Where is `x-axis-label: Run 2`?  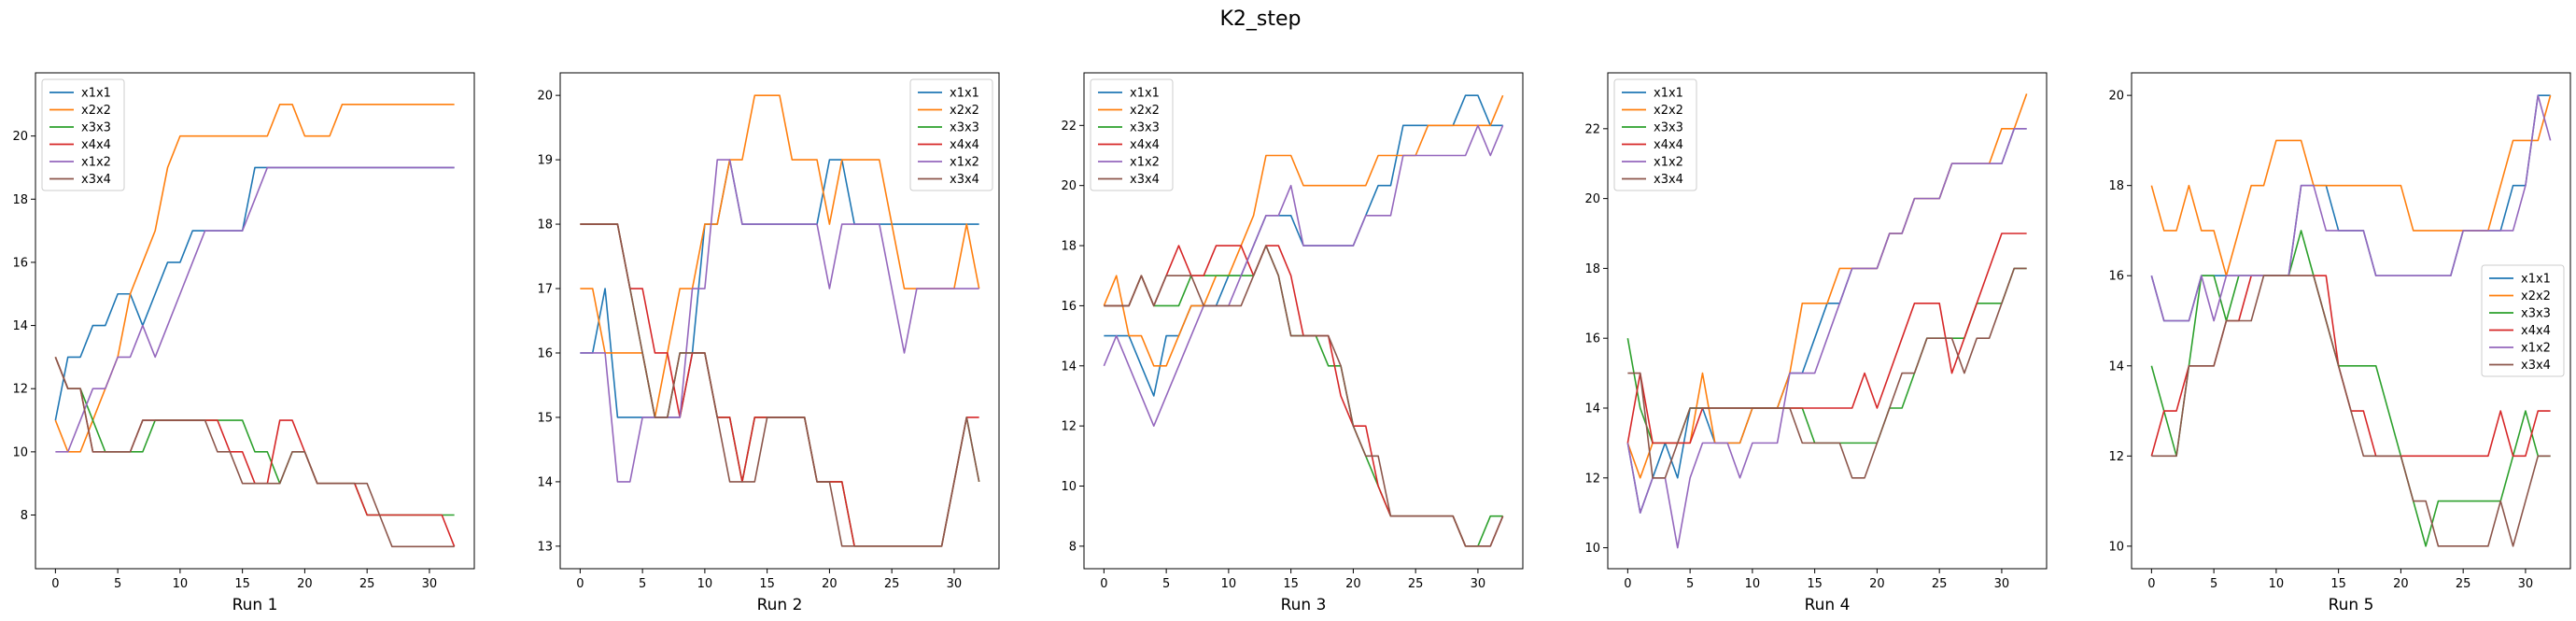 x-axis-label: Run 2 is located at coordinates (780, 605).